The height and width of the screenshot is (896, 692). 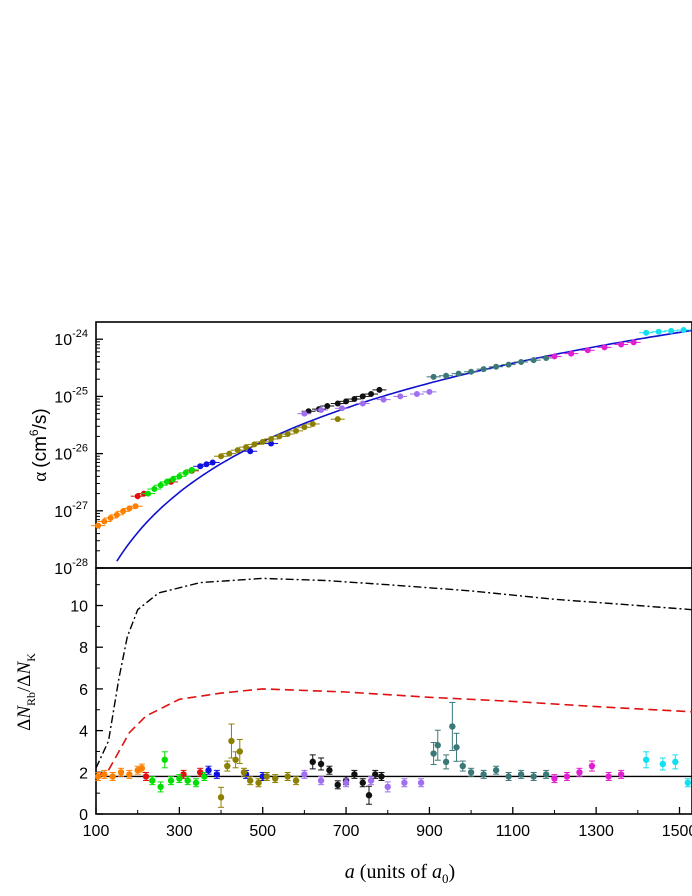 I want to click on dashed-curve, so click(x=393, y=733).